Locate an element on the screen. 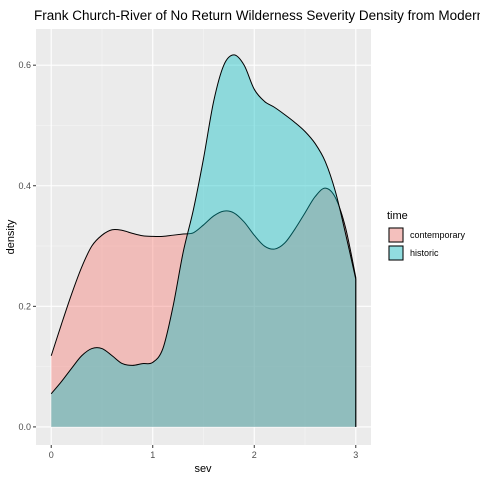 This screenshot has height=480, width=480. y-tick-label: 0.6 is located at coordinates (24, 65).